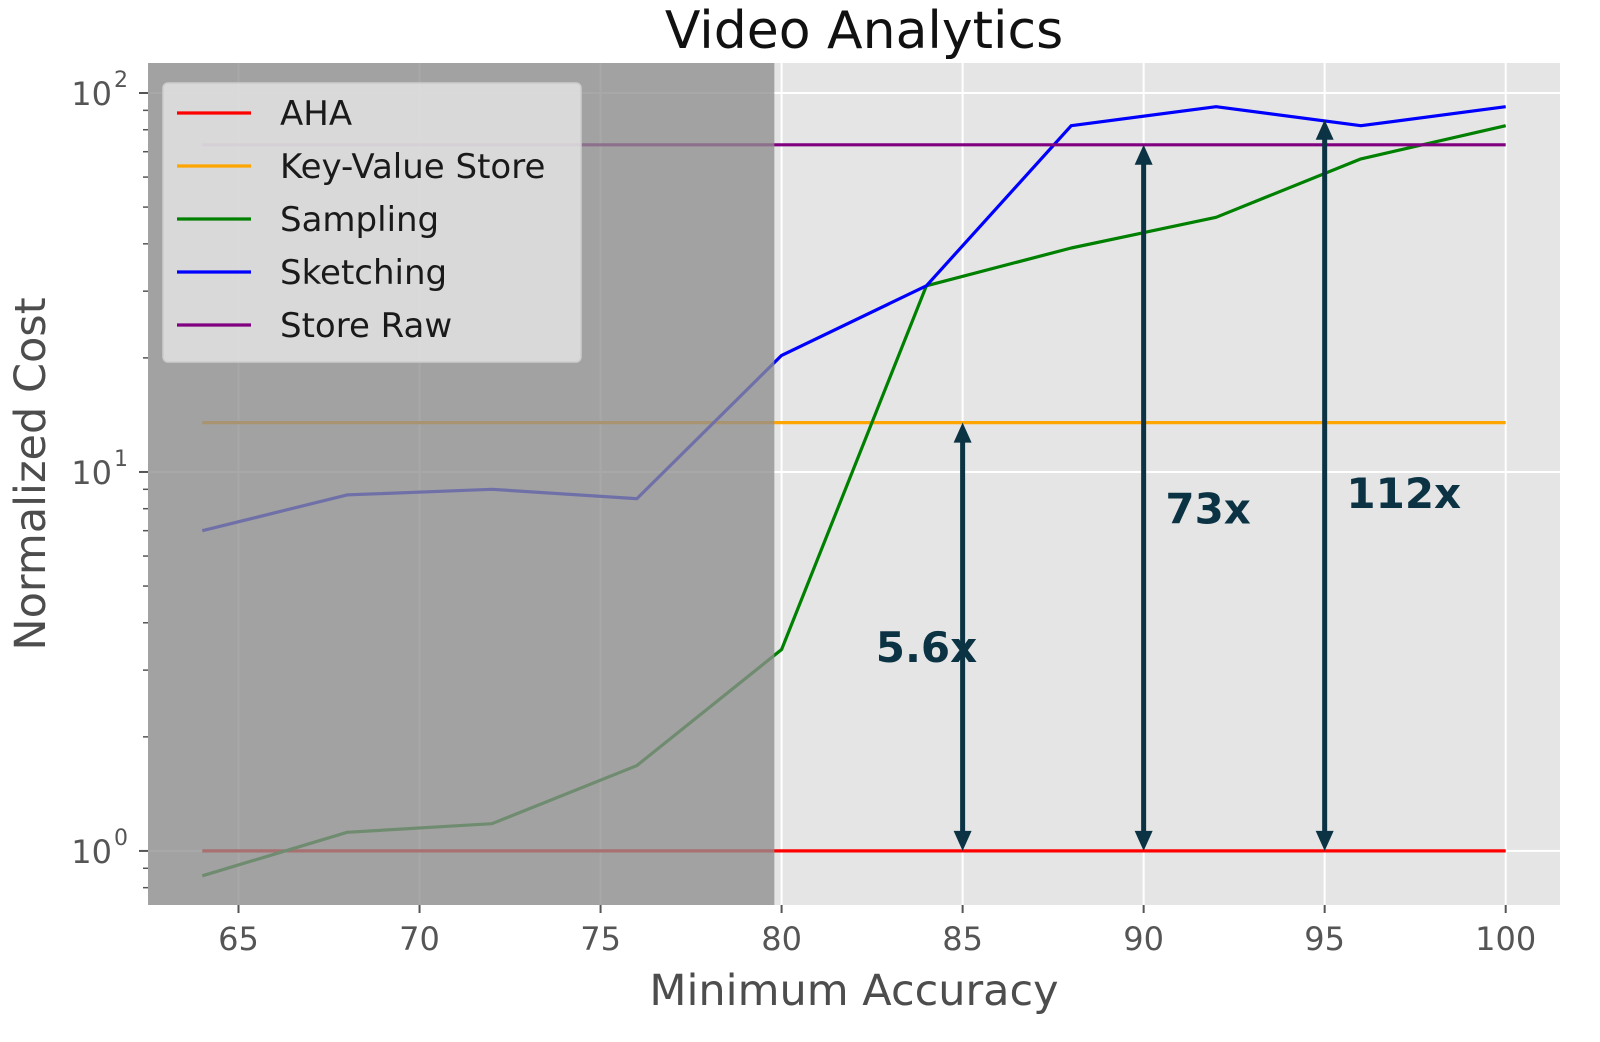 This screenshot has width=1600, height=1042. I want to click on y-tick-label-exponent: 1, so click(121, 459).